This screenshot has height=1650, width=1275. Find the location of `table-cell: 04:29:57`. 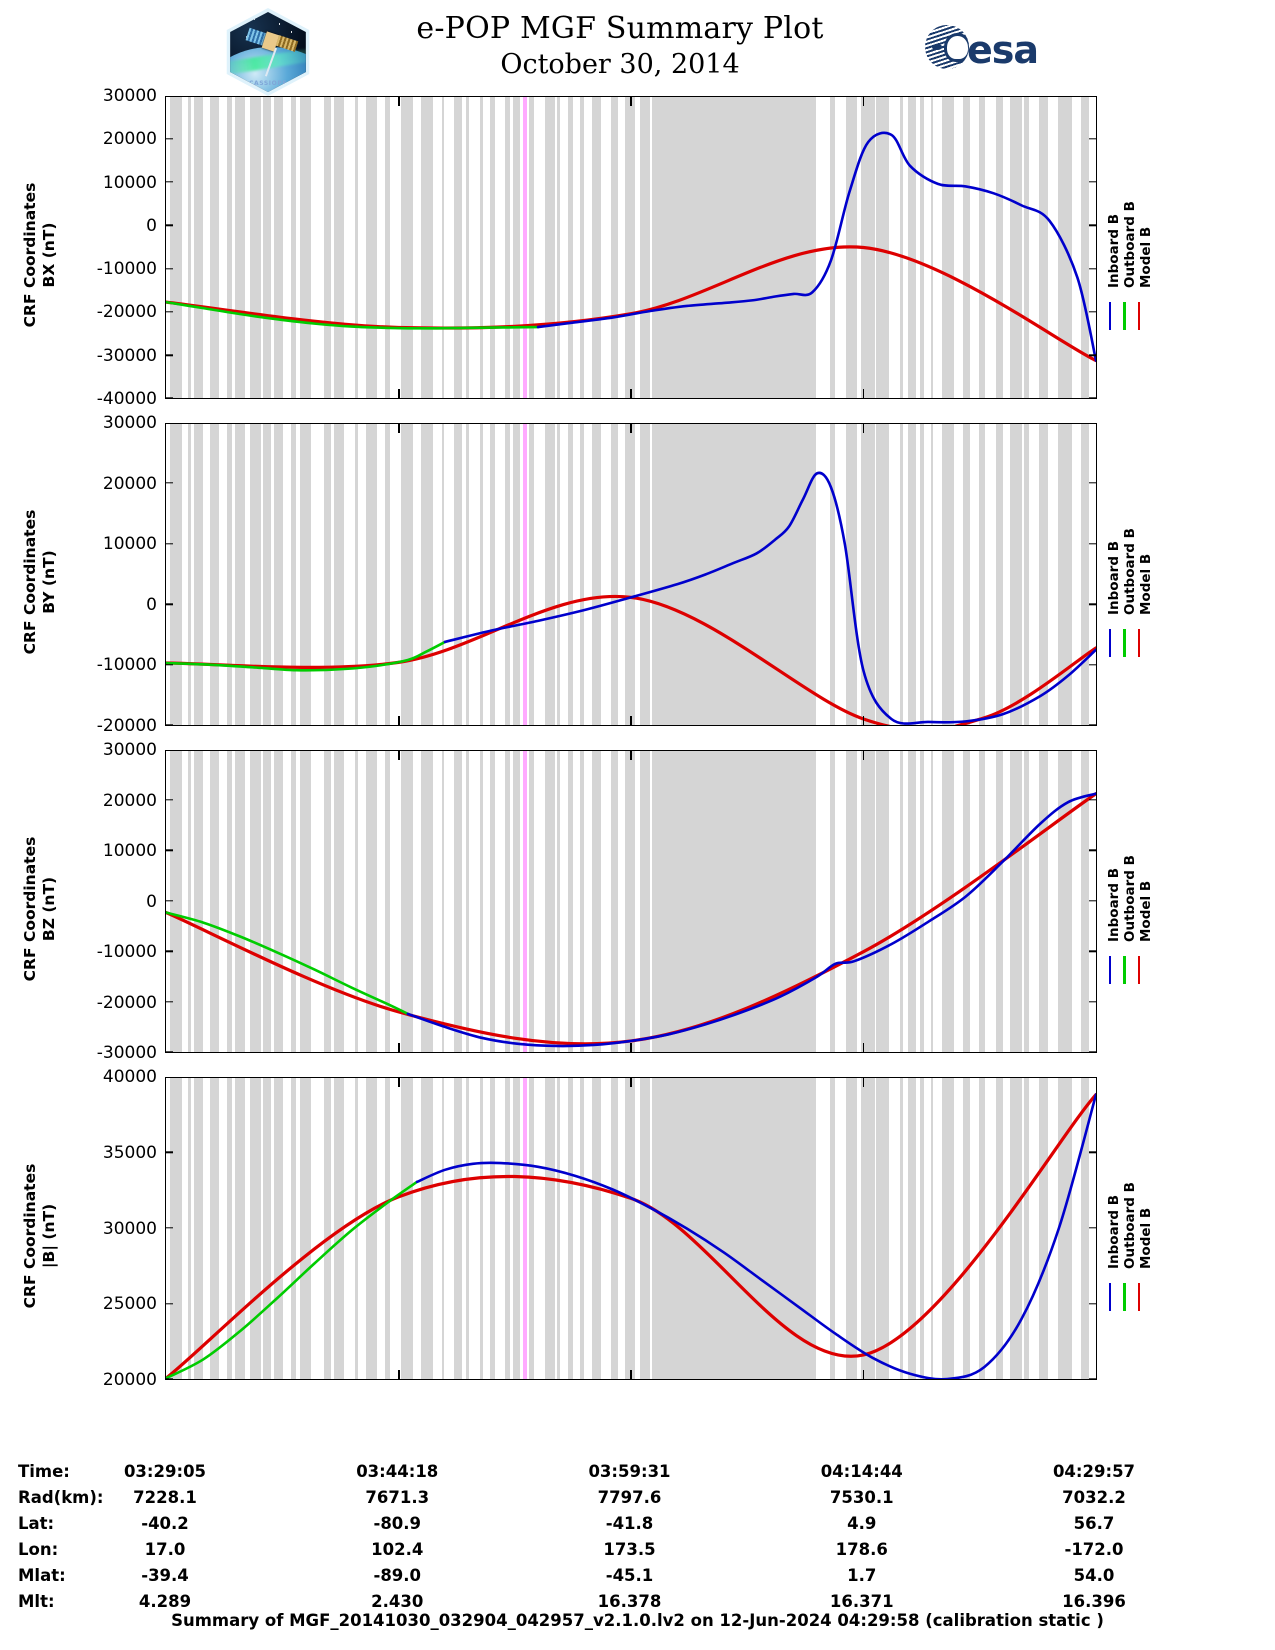

table-cell: 04:29:57 is located at coordinates (1094, 1471).